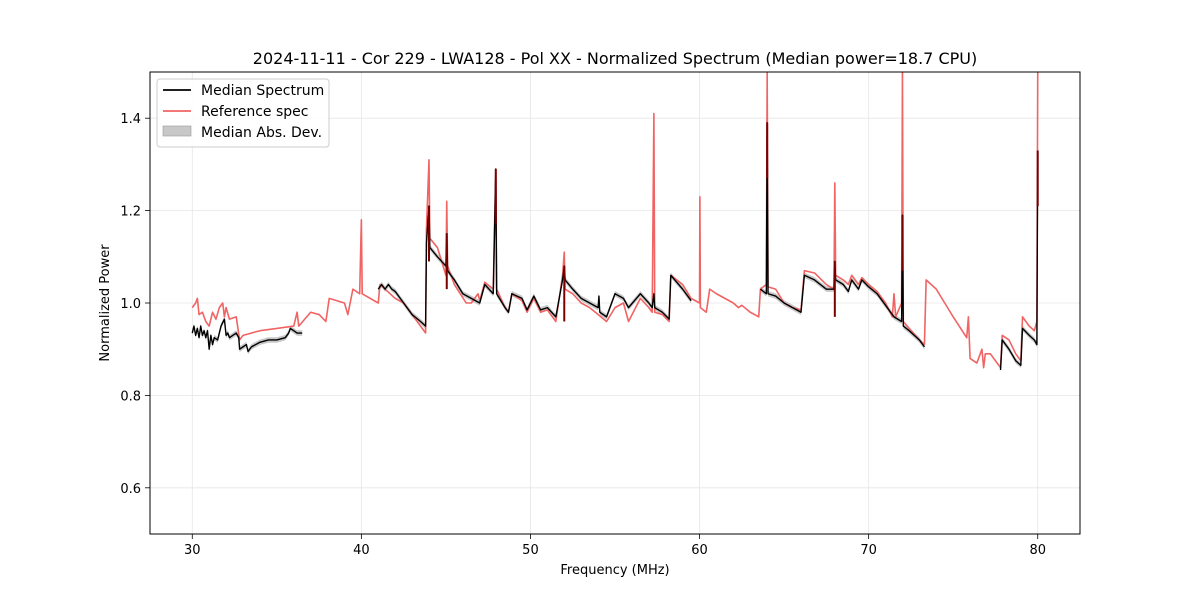  I want to click on y-tick-label: 1.4, so click(130, 119).